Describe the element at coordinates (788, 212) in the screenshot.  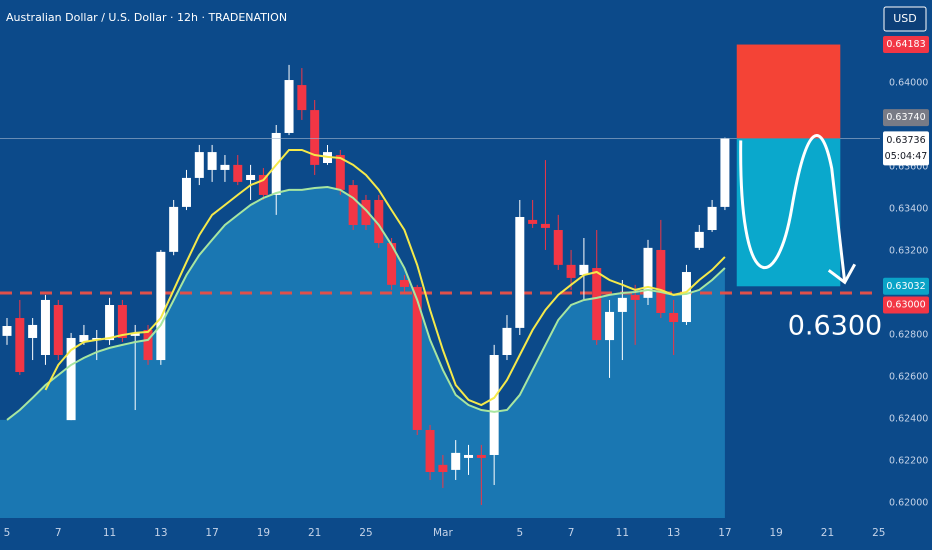
I see `target-zone` at that location.